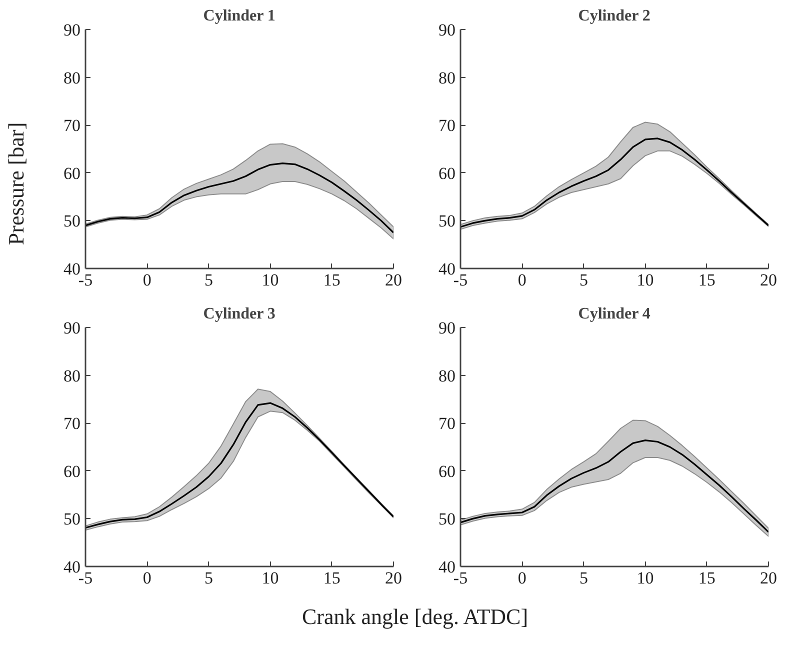 The image size is (809, 662). Describe the element at coordinates (614, 314) in the screenshot. I see `chart-title: Cylinder 4` at that location.